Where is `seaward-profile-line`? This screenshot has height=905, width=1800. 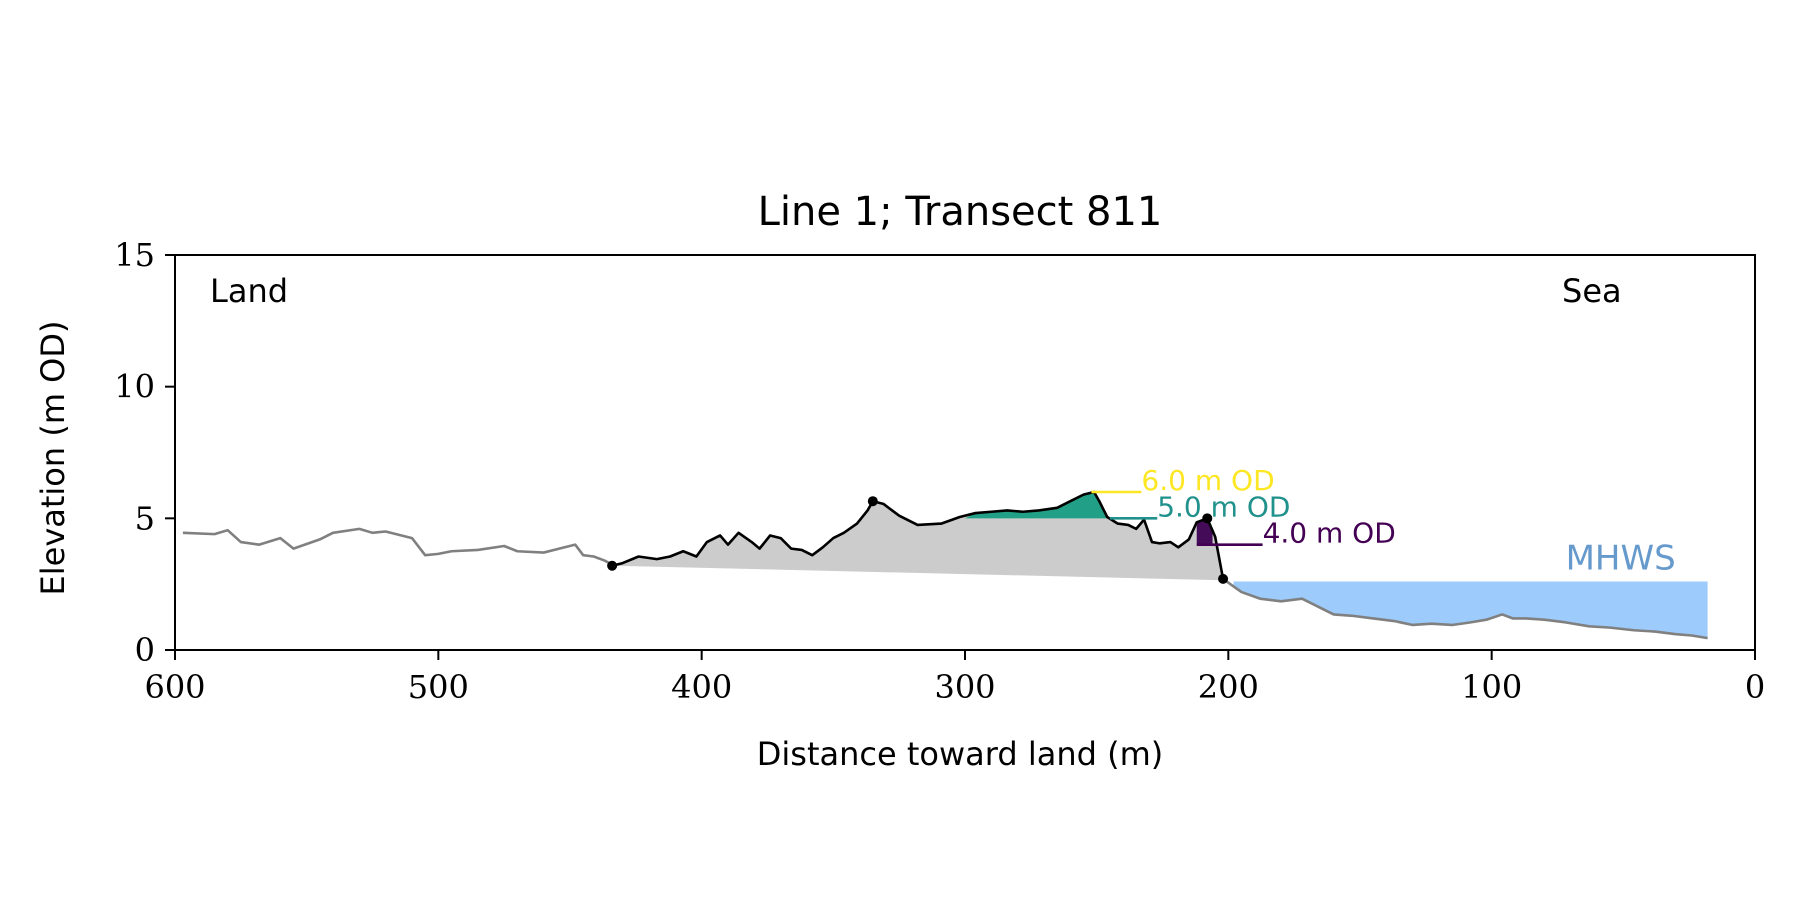 seaward-profile-line is located at coordinates (1465, 608).